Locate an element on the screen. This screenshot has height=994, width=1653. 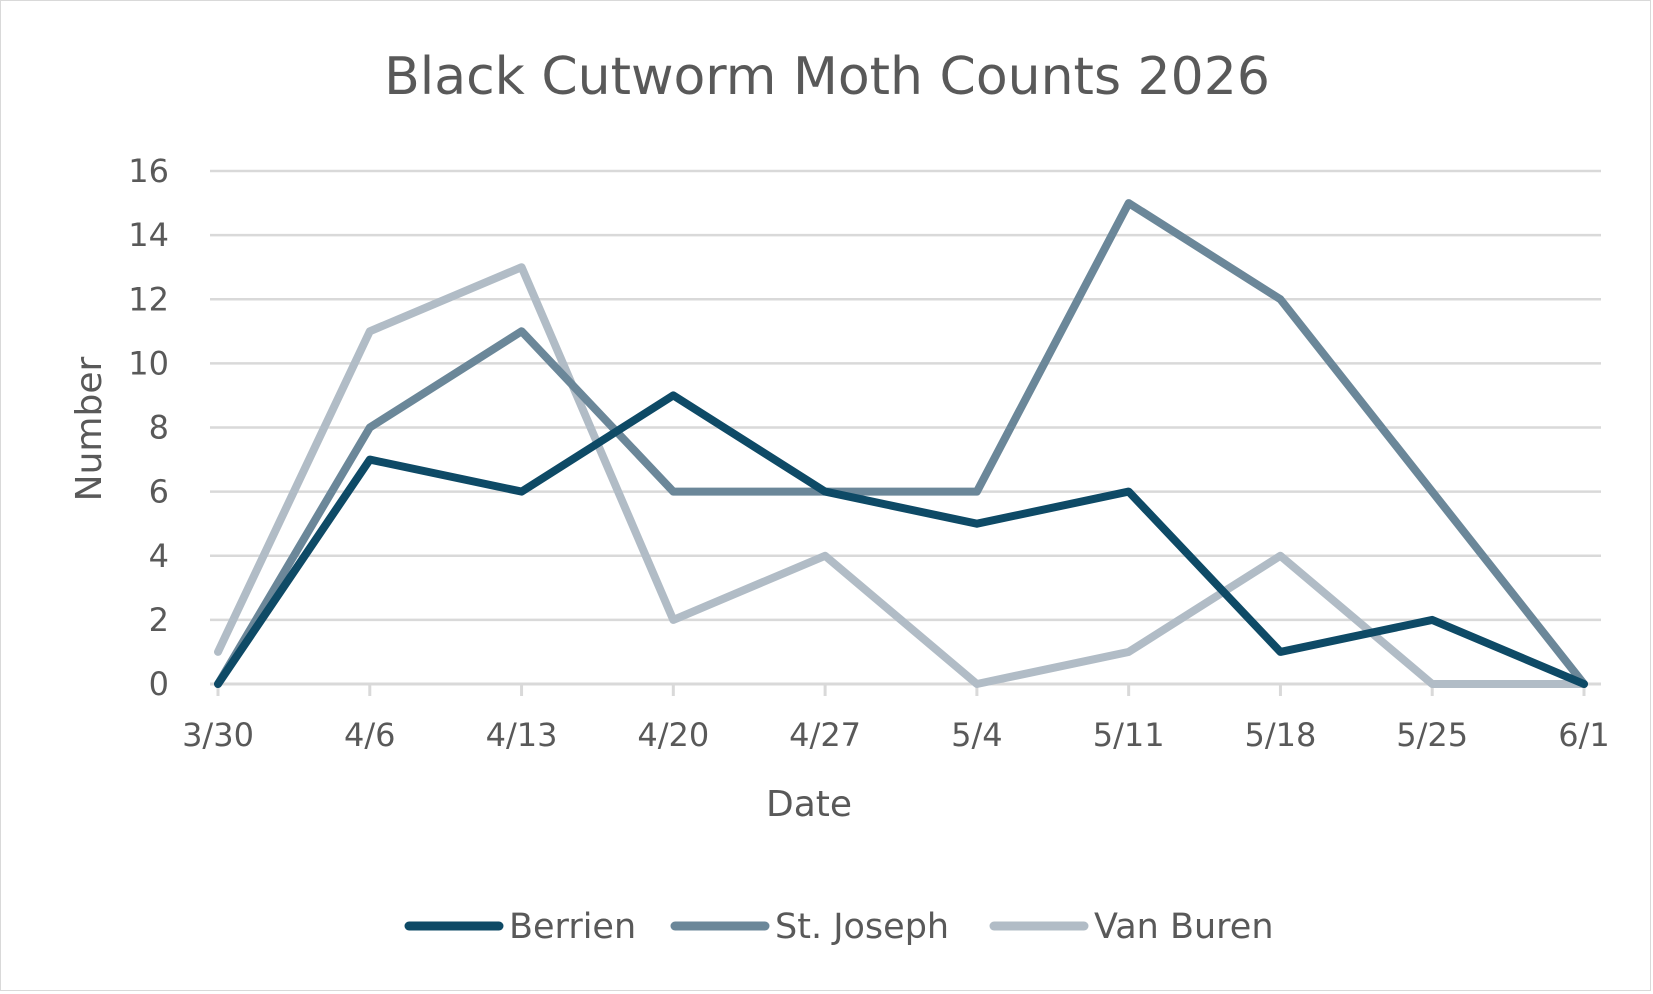
y-tick-label: 10 is located at coordinates (148, 363).